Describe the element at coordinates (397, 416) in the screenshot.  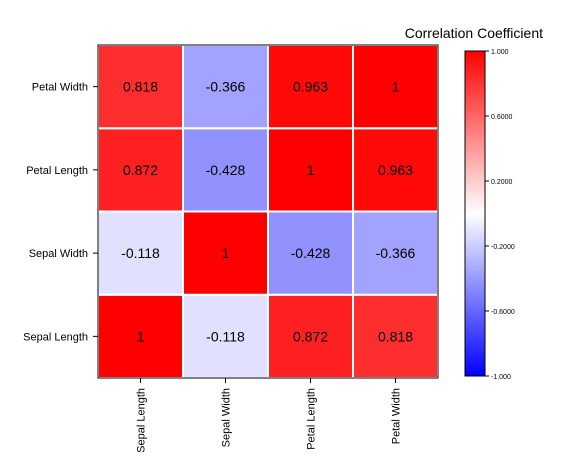
I see `x-tick-label: Petal Width` at that location.